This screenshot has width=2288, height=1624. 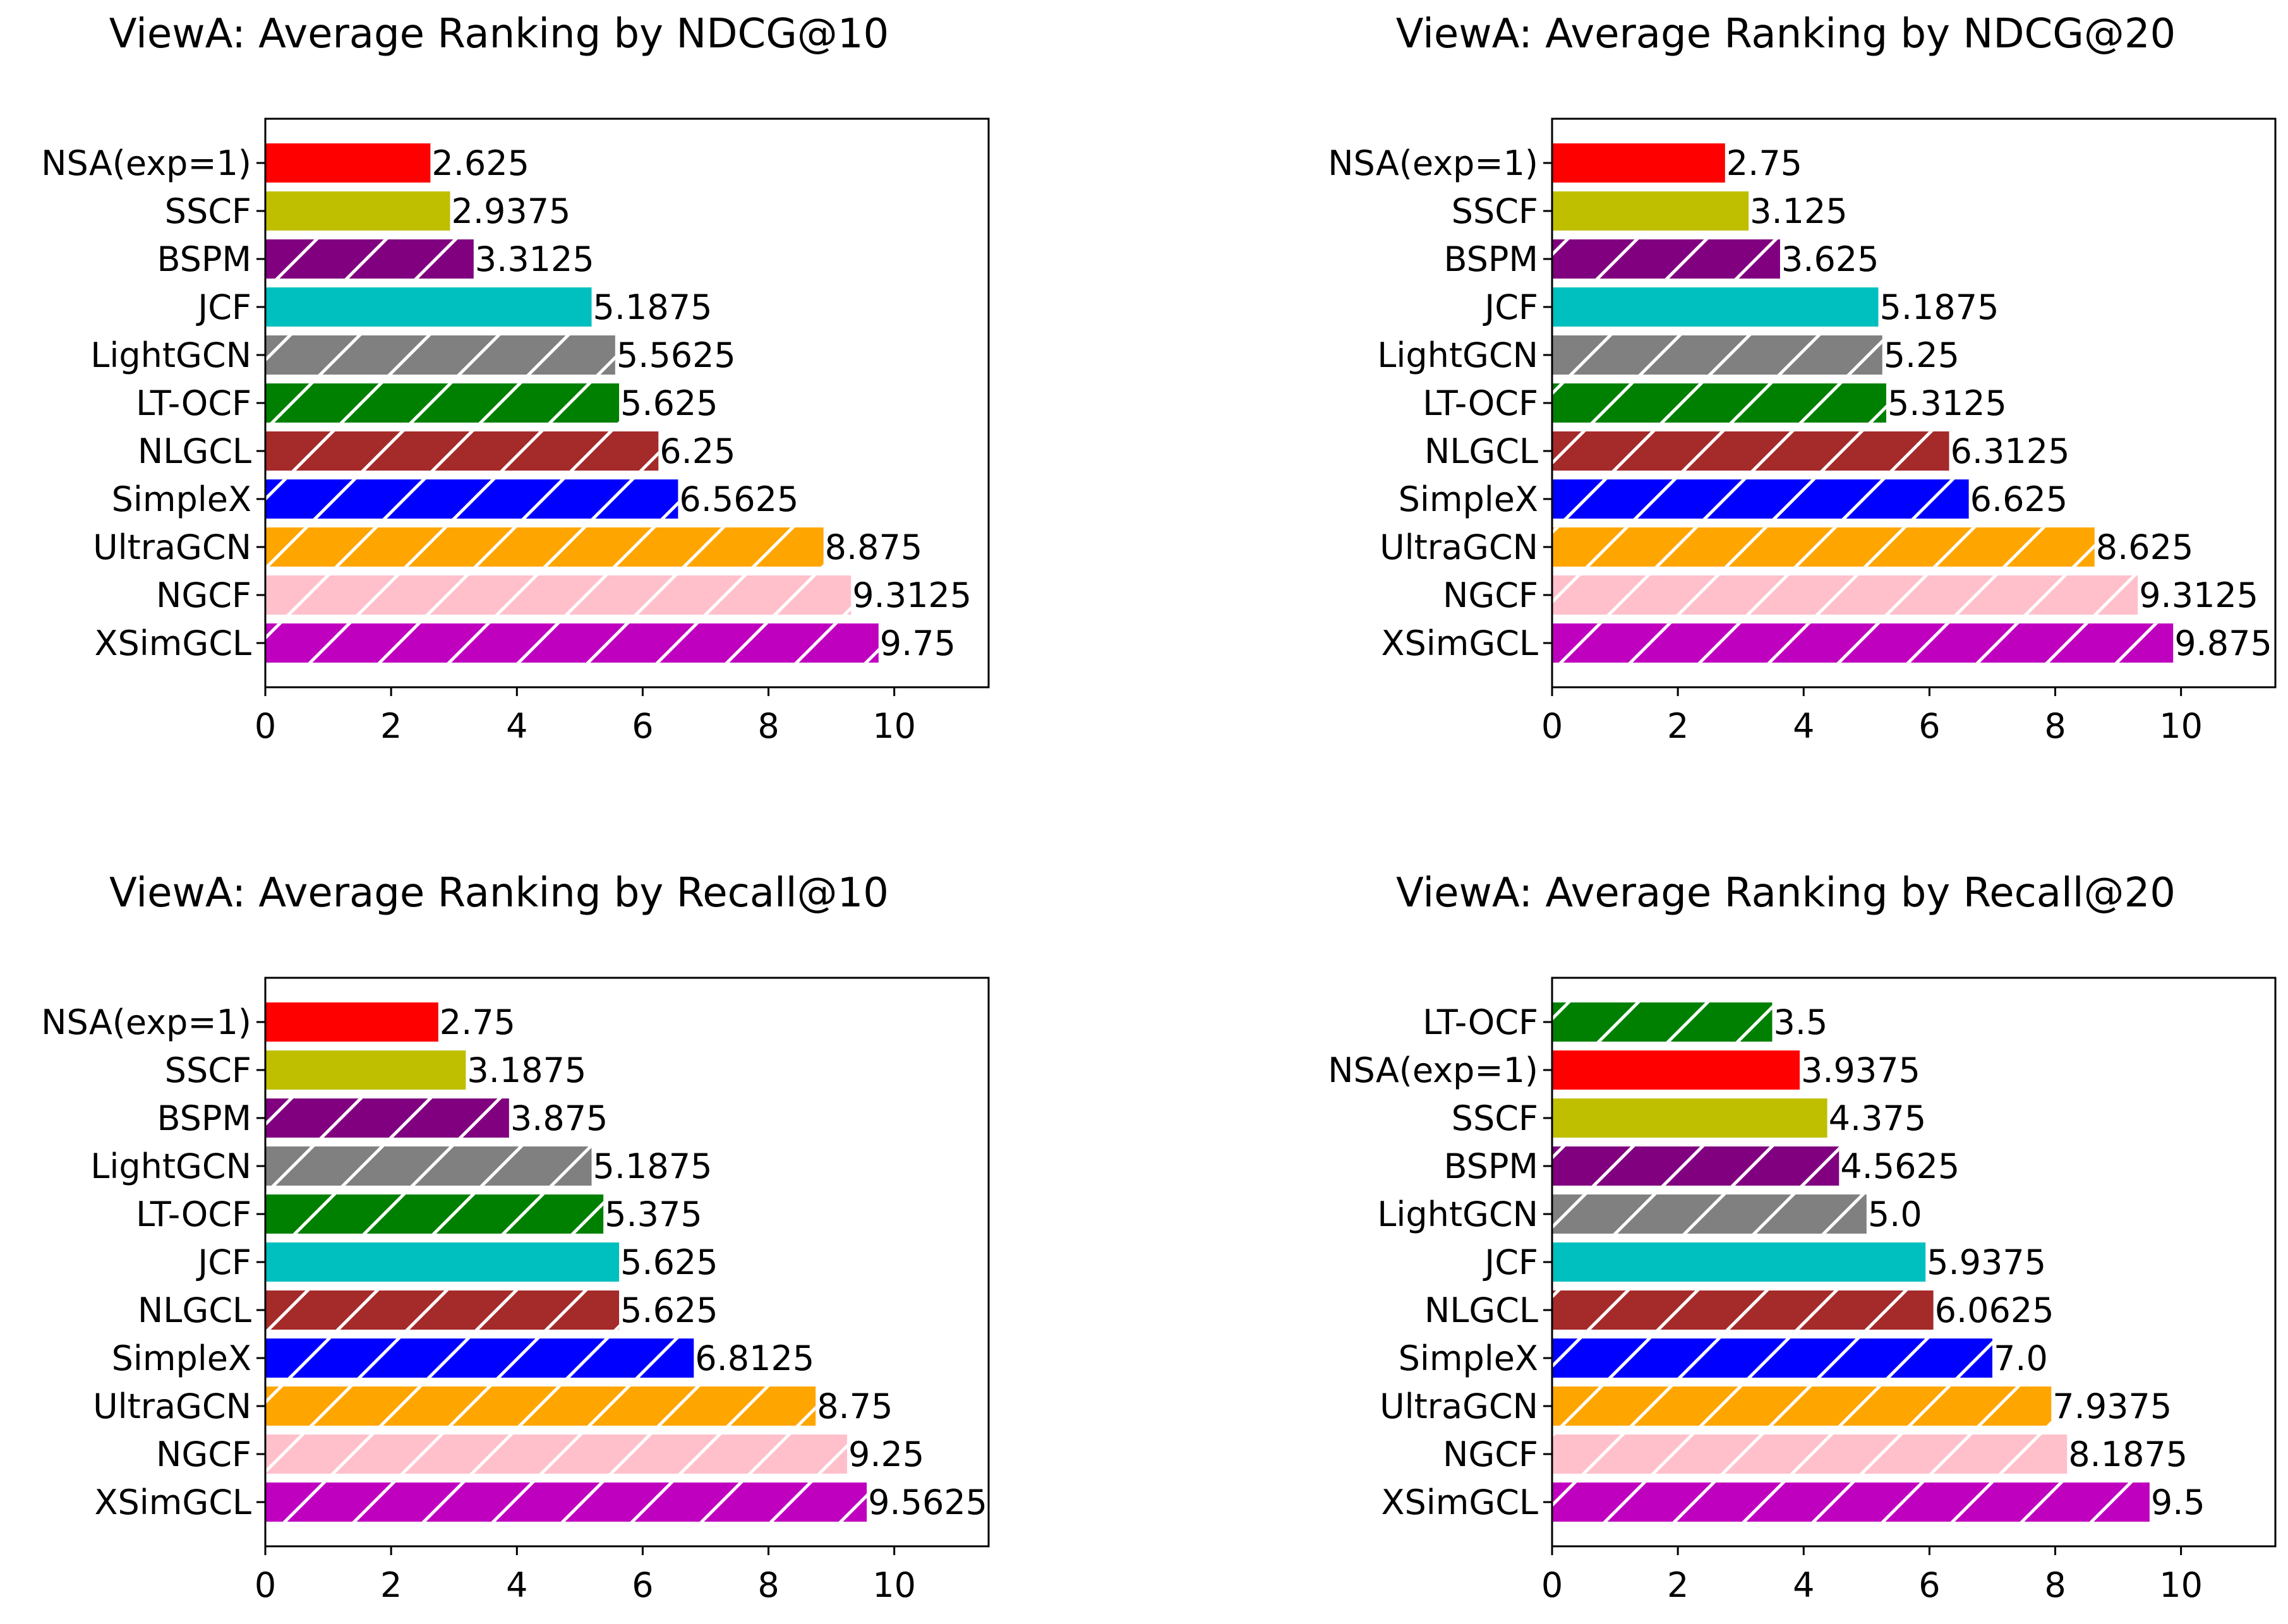 I want to click on bar-value-label: 9.5625, so click(x=928, y=1502).